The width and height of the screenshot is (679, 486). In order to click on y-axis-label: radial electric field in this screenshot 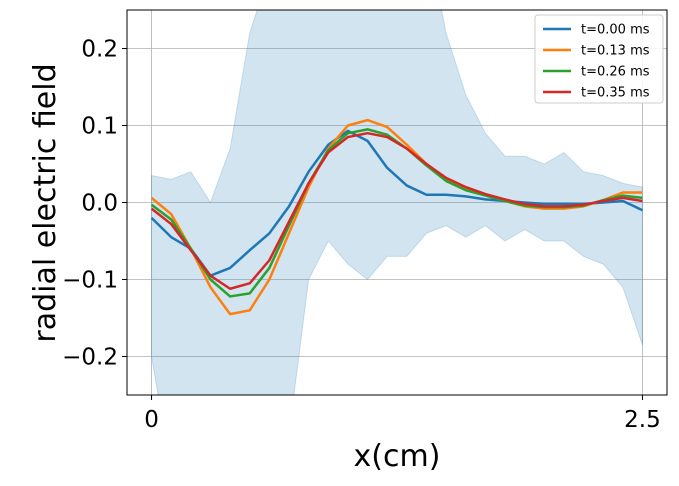, I will do `click(45, 202)`.